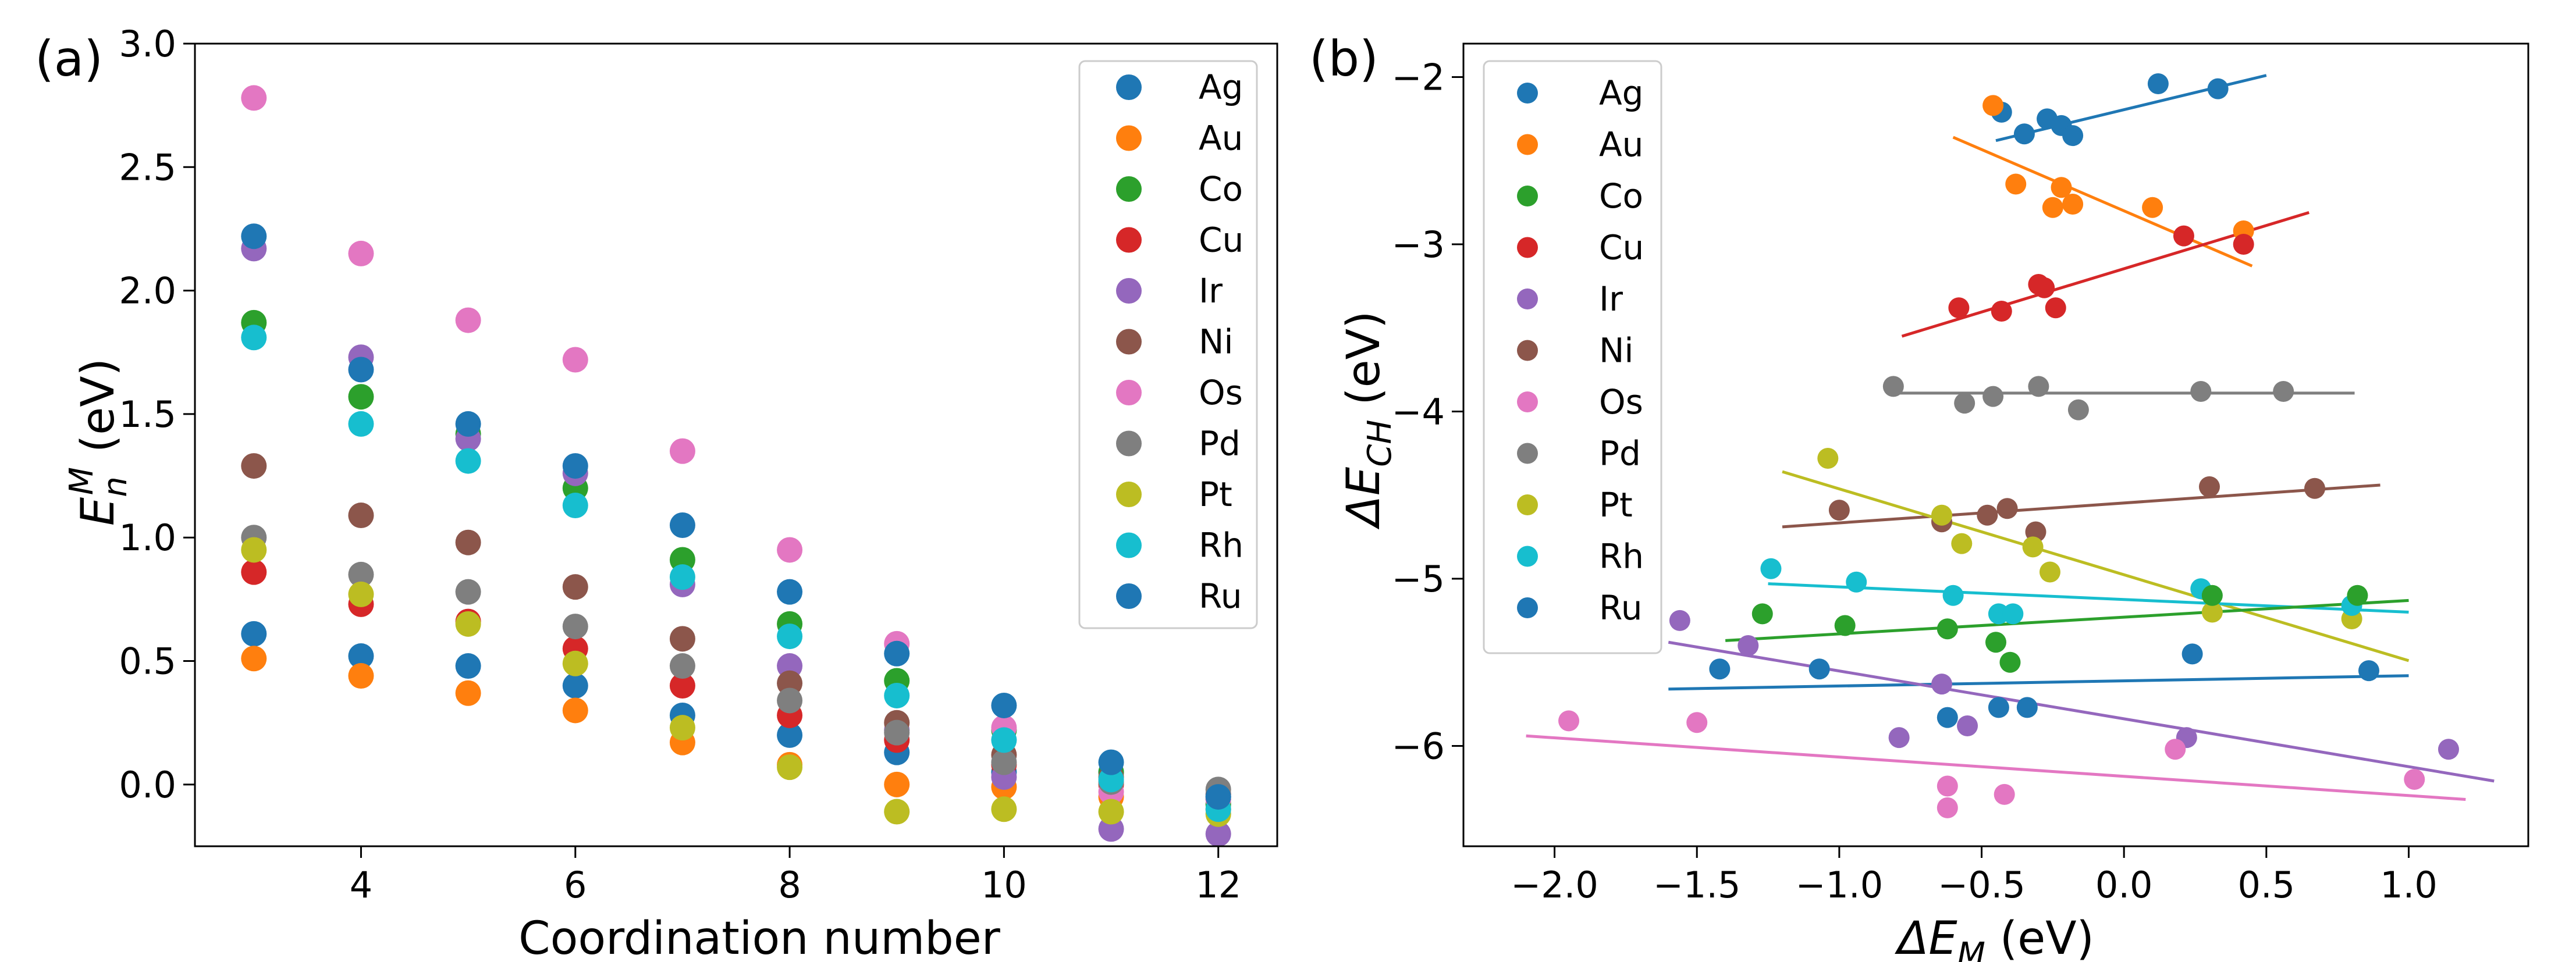 This screenshot has height=962, width=2576. What do you see at coordinates (2038, 682) in the screenshot?
I see `fit-line-ru` at bounding box center [2038, 682].